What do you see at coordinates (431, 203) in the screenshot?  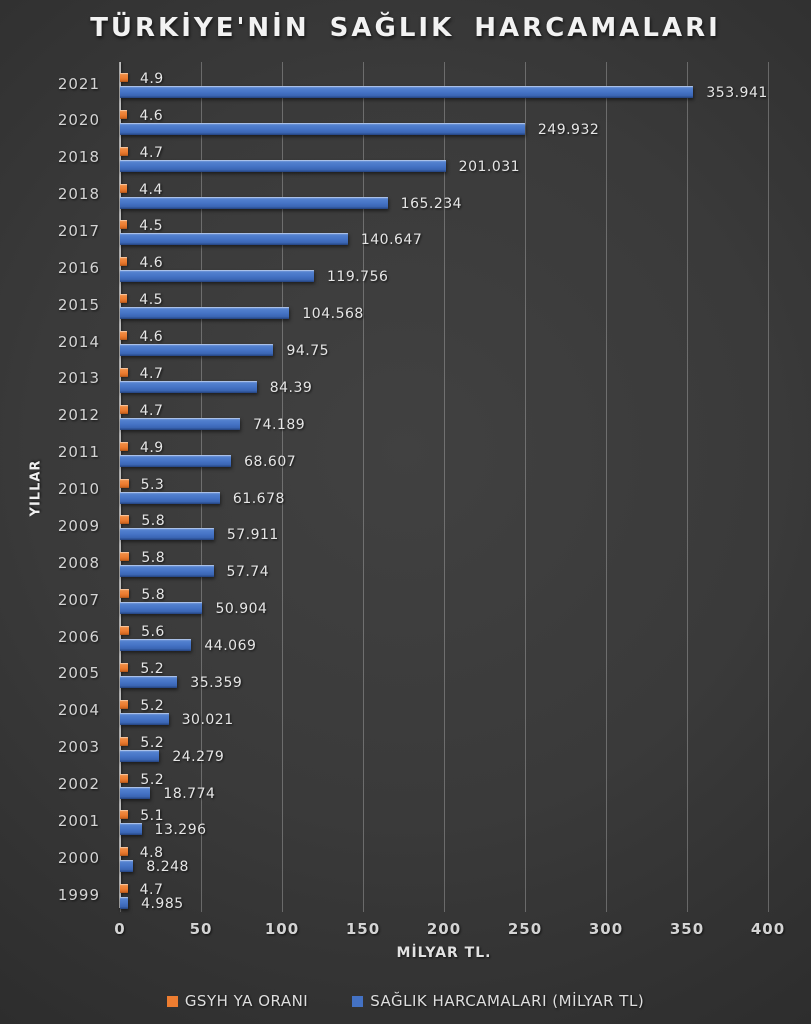 I see `expenditure-value-label: 165.234` at bounding box center [431, 203].